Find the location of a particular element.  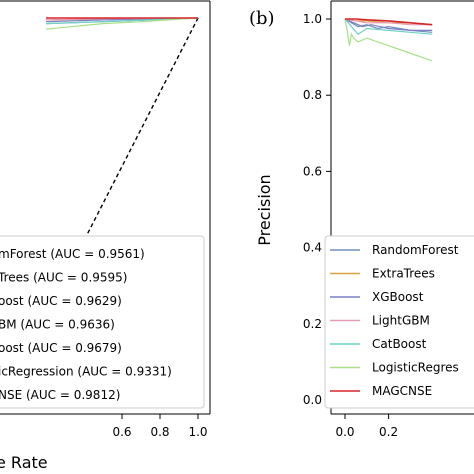

panel-b-plot-area is located at coordinates (388, 40).